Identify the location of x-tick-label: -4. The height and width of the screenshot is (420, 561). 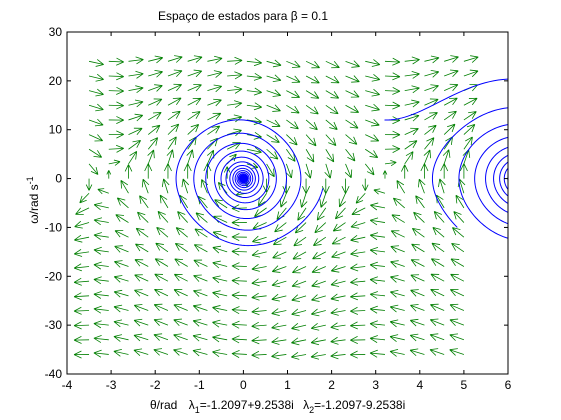
(67, 385).